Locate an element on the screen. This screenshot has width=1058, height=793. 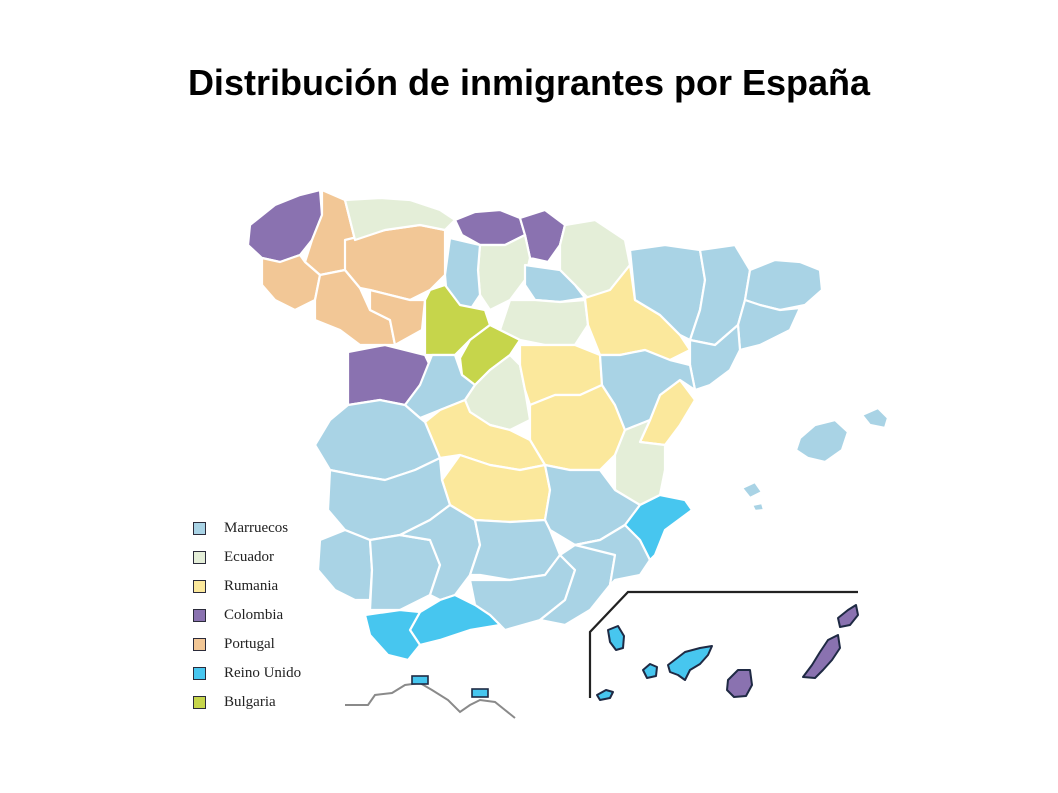
legend-label: Marruecos is located at coordinates (256, 528).